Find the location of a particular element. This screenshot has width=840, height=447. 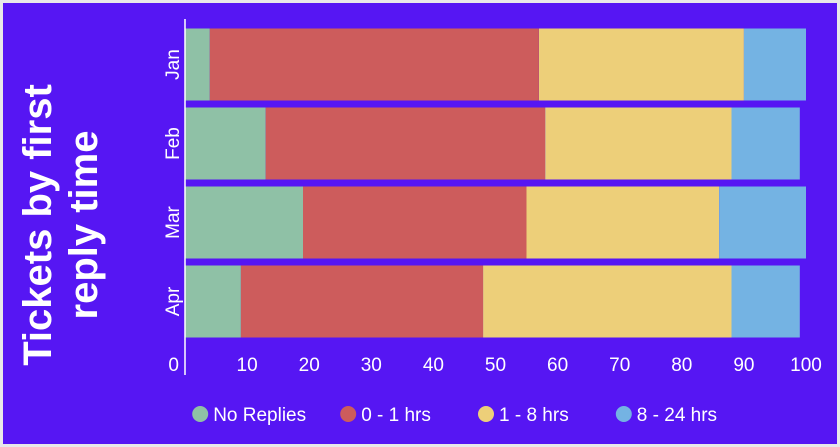

category-label-apr: Apr is located at coordinates (173, 301).